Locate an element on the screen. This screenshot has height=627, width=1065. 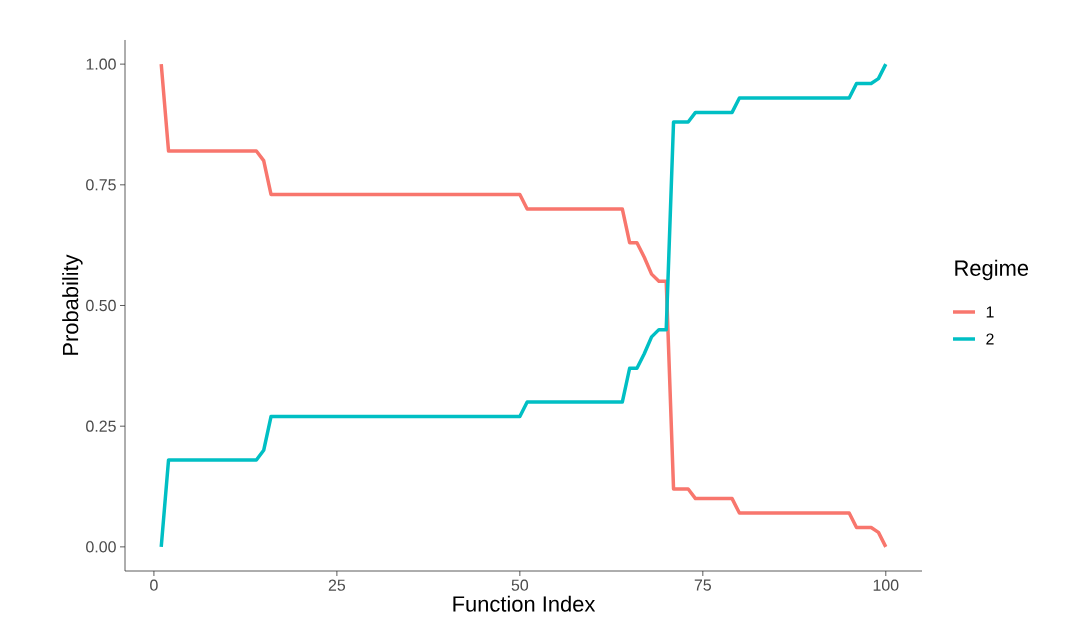
y-tick-label: 1.00 is located at coordinates (101, 64).